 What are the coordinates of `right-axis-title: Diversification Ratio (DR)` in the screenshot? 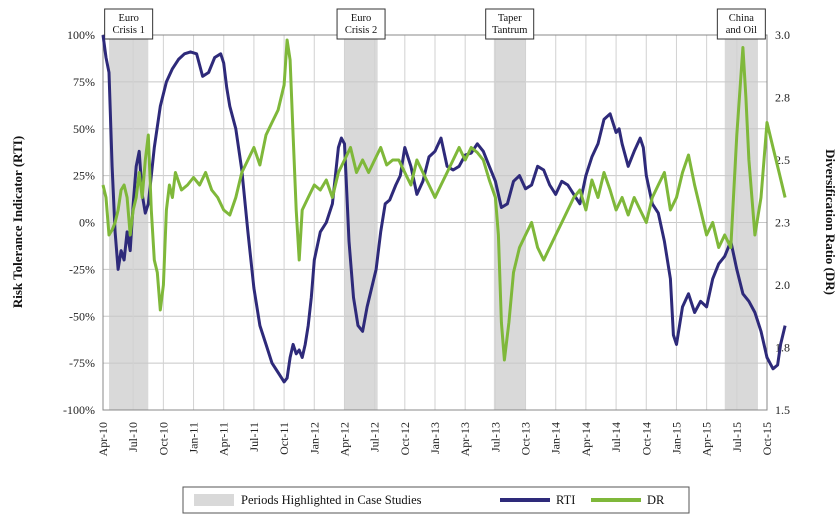 It's located at (830, 222).